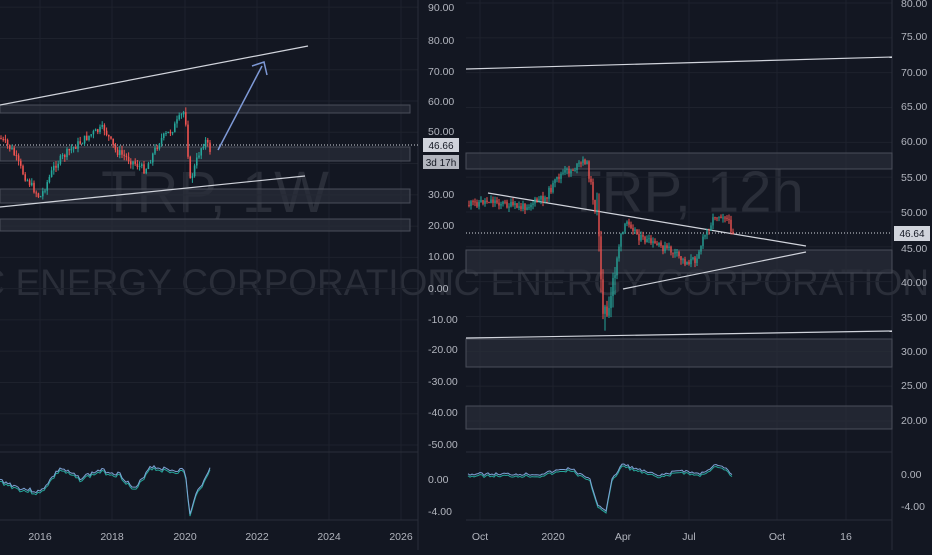  Describe the element at coordinates (441, 162) in the screenshot. I see `left-countdown-tag-bg` at that location.